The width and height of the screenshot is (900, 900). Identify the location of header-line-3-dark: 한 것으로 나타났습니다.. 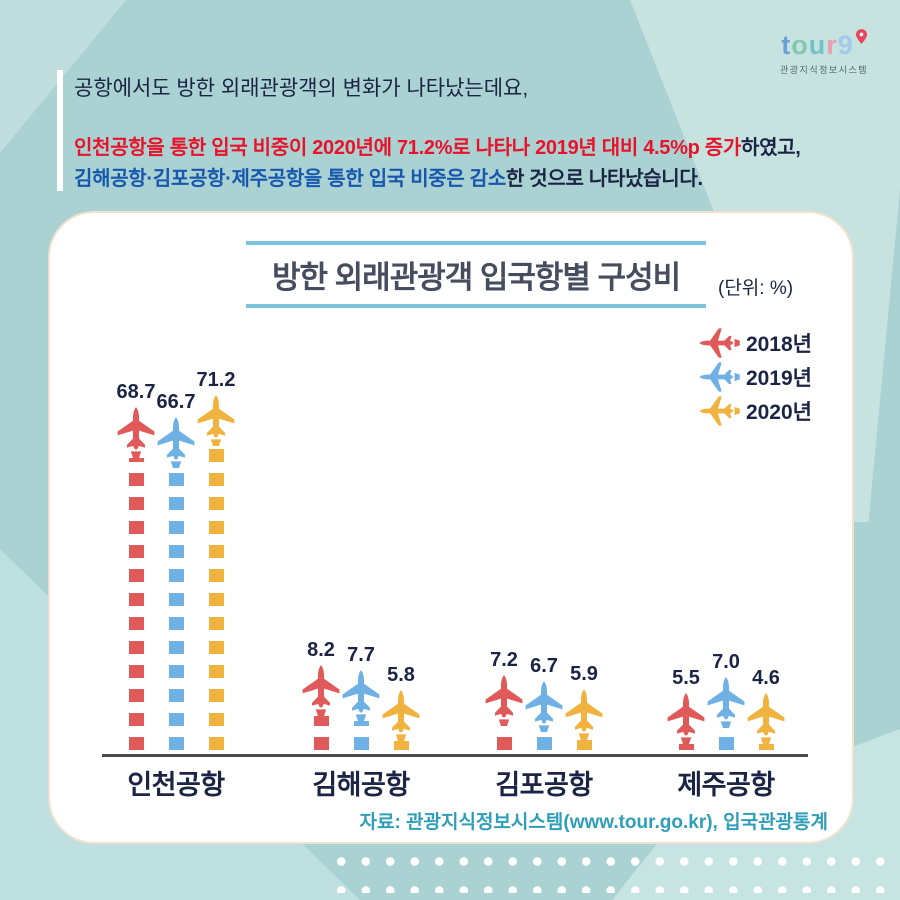
(604, 179).